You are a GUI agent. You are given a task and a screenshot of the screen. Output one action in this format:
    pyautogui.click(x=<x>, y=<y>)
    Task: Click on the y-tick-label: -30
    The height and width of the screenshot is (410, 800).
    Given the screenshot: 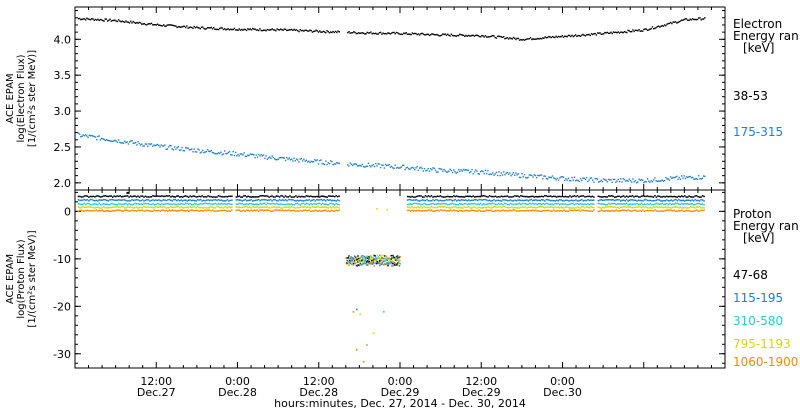 What is the action you would take?
    pyautogui.click(x=62, y=354)
    